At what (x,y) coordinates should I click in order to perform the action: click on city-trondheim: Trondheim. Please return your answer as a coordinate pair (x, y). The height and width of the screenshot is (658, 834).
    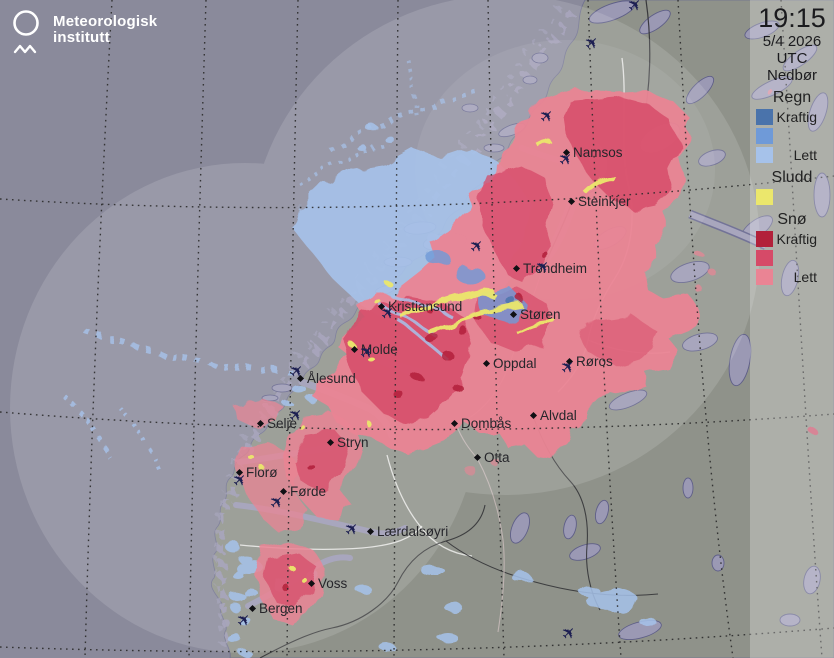
    Looking at the image, I should click on (550, 268).